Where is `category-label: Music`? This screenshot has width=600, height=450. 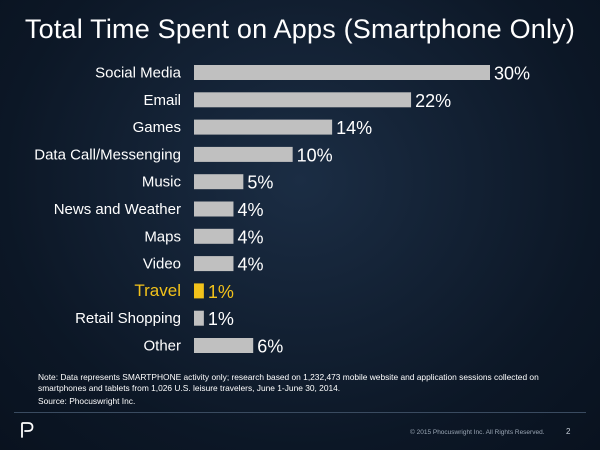
category-label: Music is located at coordinates (162, 182).